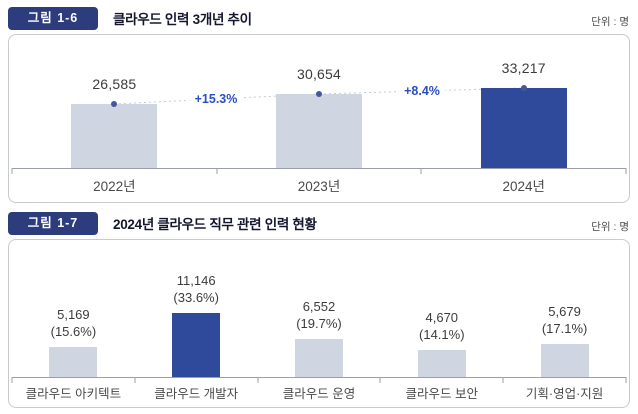 The height and width of the screenshot is (414, 638). Describe the element at coordinates (216, 99) in the screenshot. I see `growth-label-2022-2023: +15.3%` at that location.